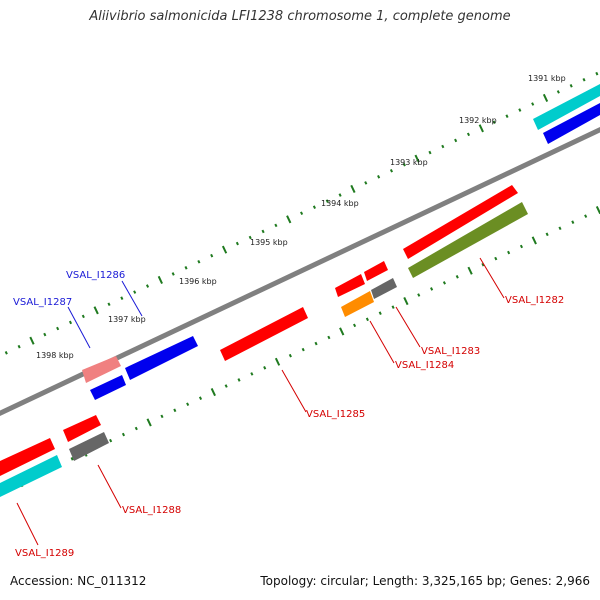 This screenshot has height=600, width=600. Describe the element at coordinates (108, 387) in the screenshot. I see `gene-vsal-i1287-blue` at that location.